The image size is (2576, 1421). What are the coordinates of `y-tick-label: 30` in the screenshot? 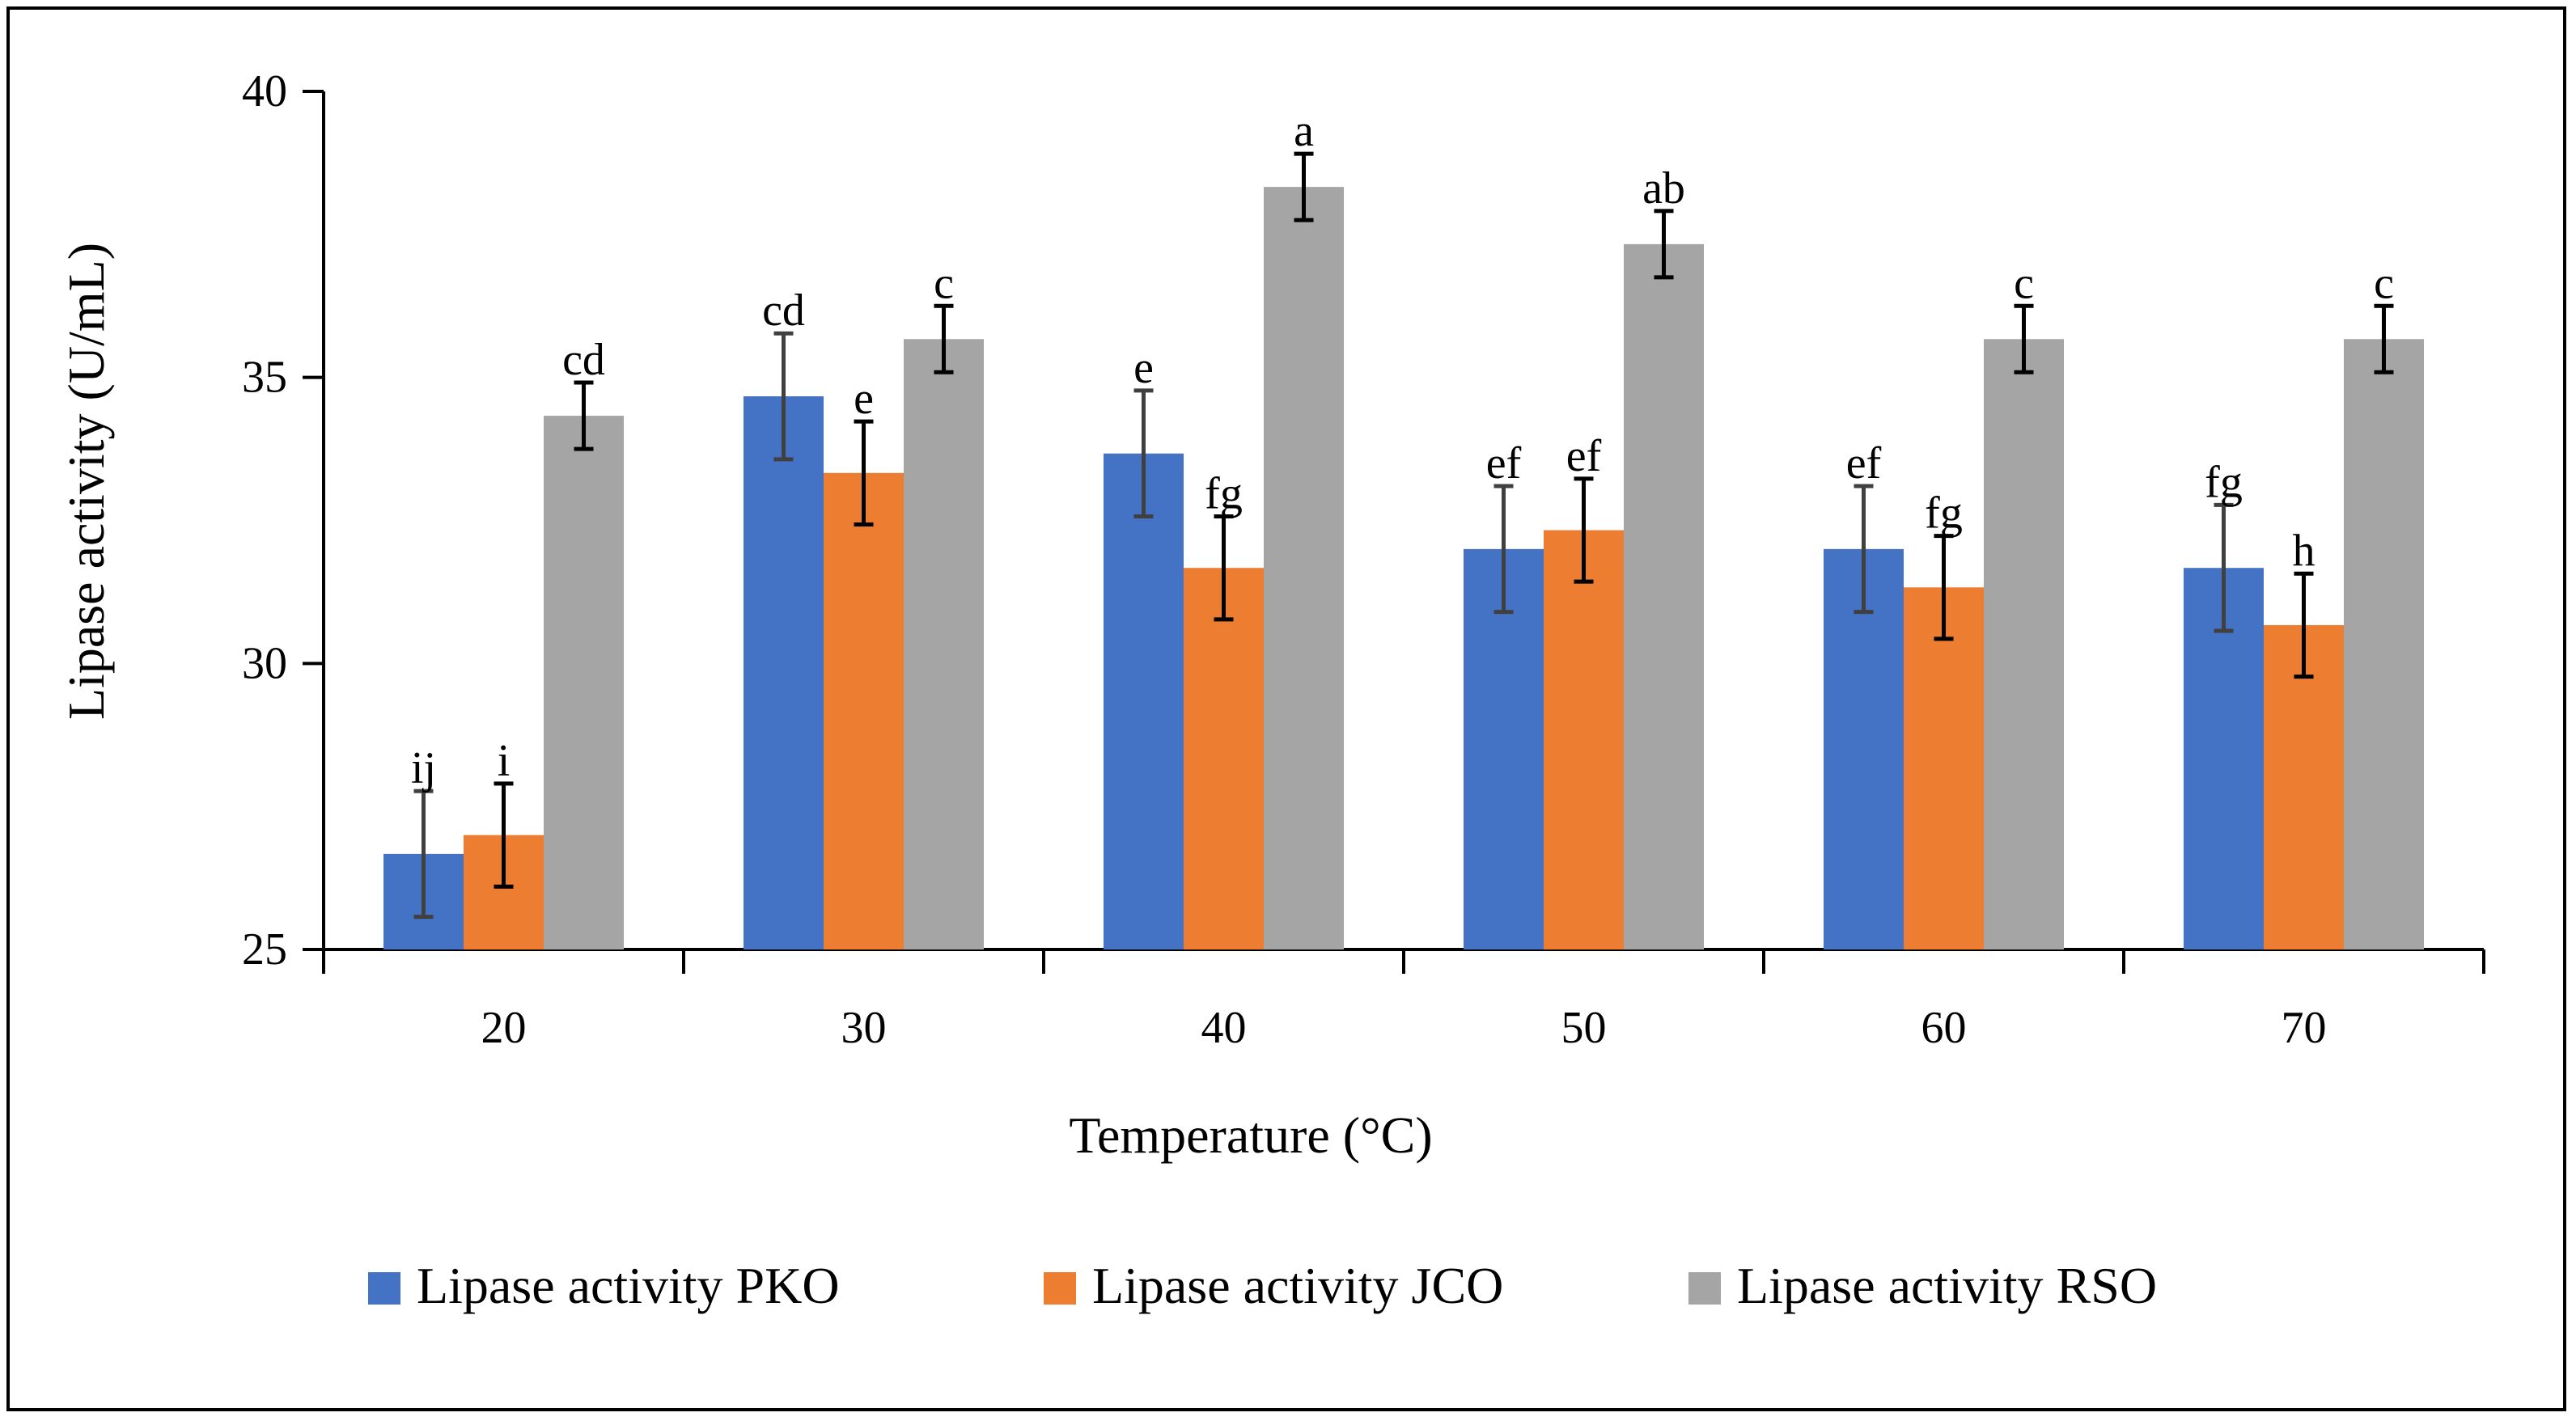 It's located at (264, 663).